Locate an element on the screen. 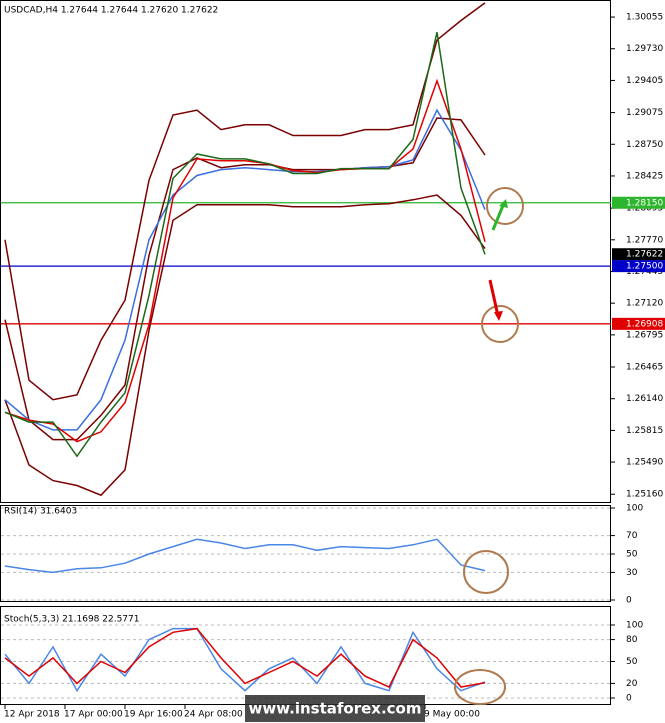 The height and width of the screenshot is (723, 665). x-tick-label: 17 Apr 00:00 is located at coordinates (93, 715).